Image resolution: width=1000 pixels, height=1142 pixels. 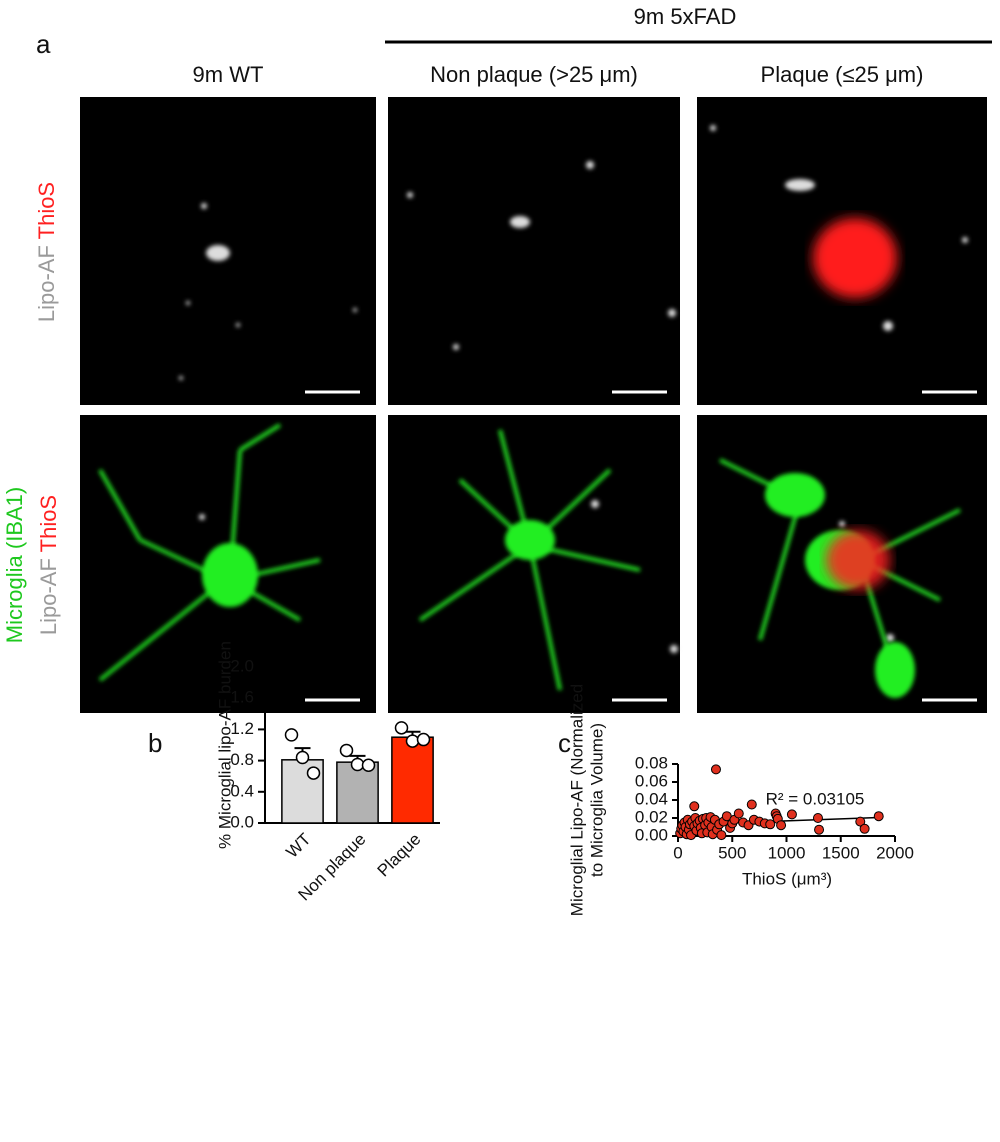 What do you see at coordinates (787, 852) in the screenshot?
I see `x-tick-label: 1000` at bounding box center [787, 852].